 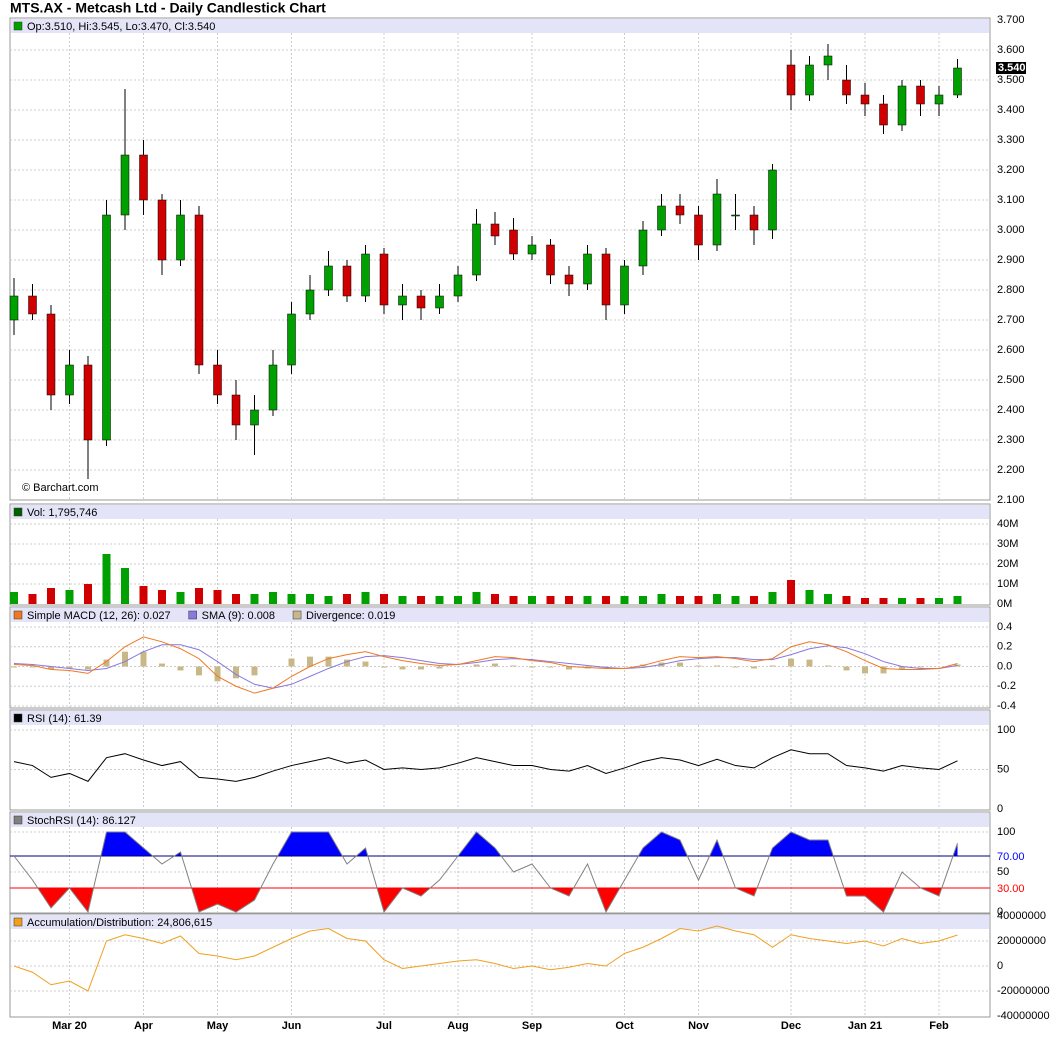 I want to click on y-tick-label: 3.200, so click(x=1011, y=170).